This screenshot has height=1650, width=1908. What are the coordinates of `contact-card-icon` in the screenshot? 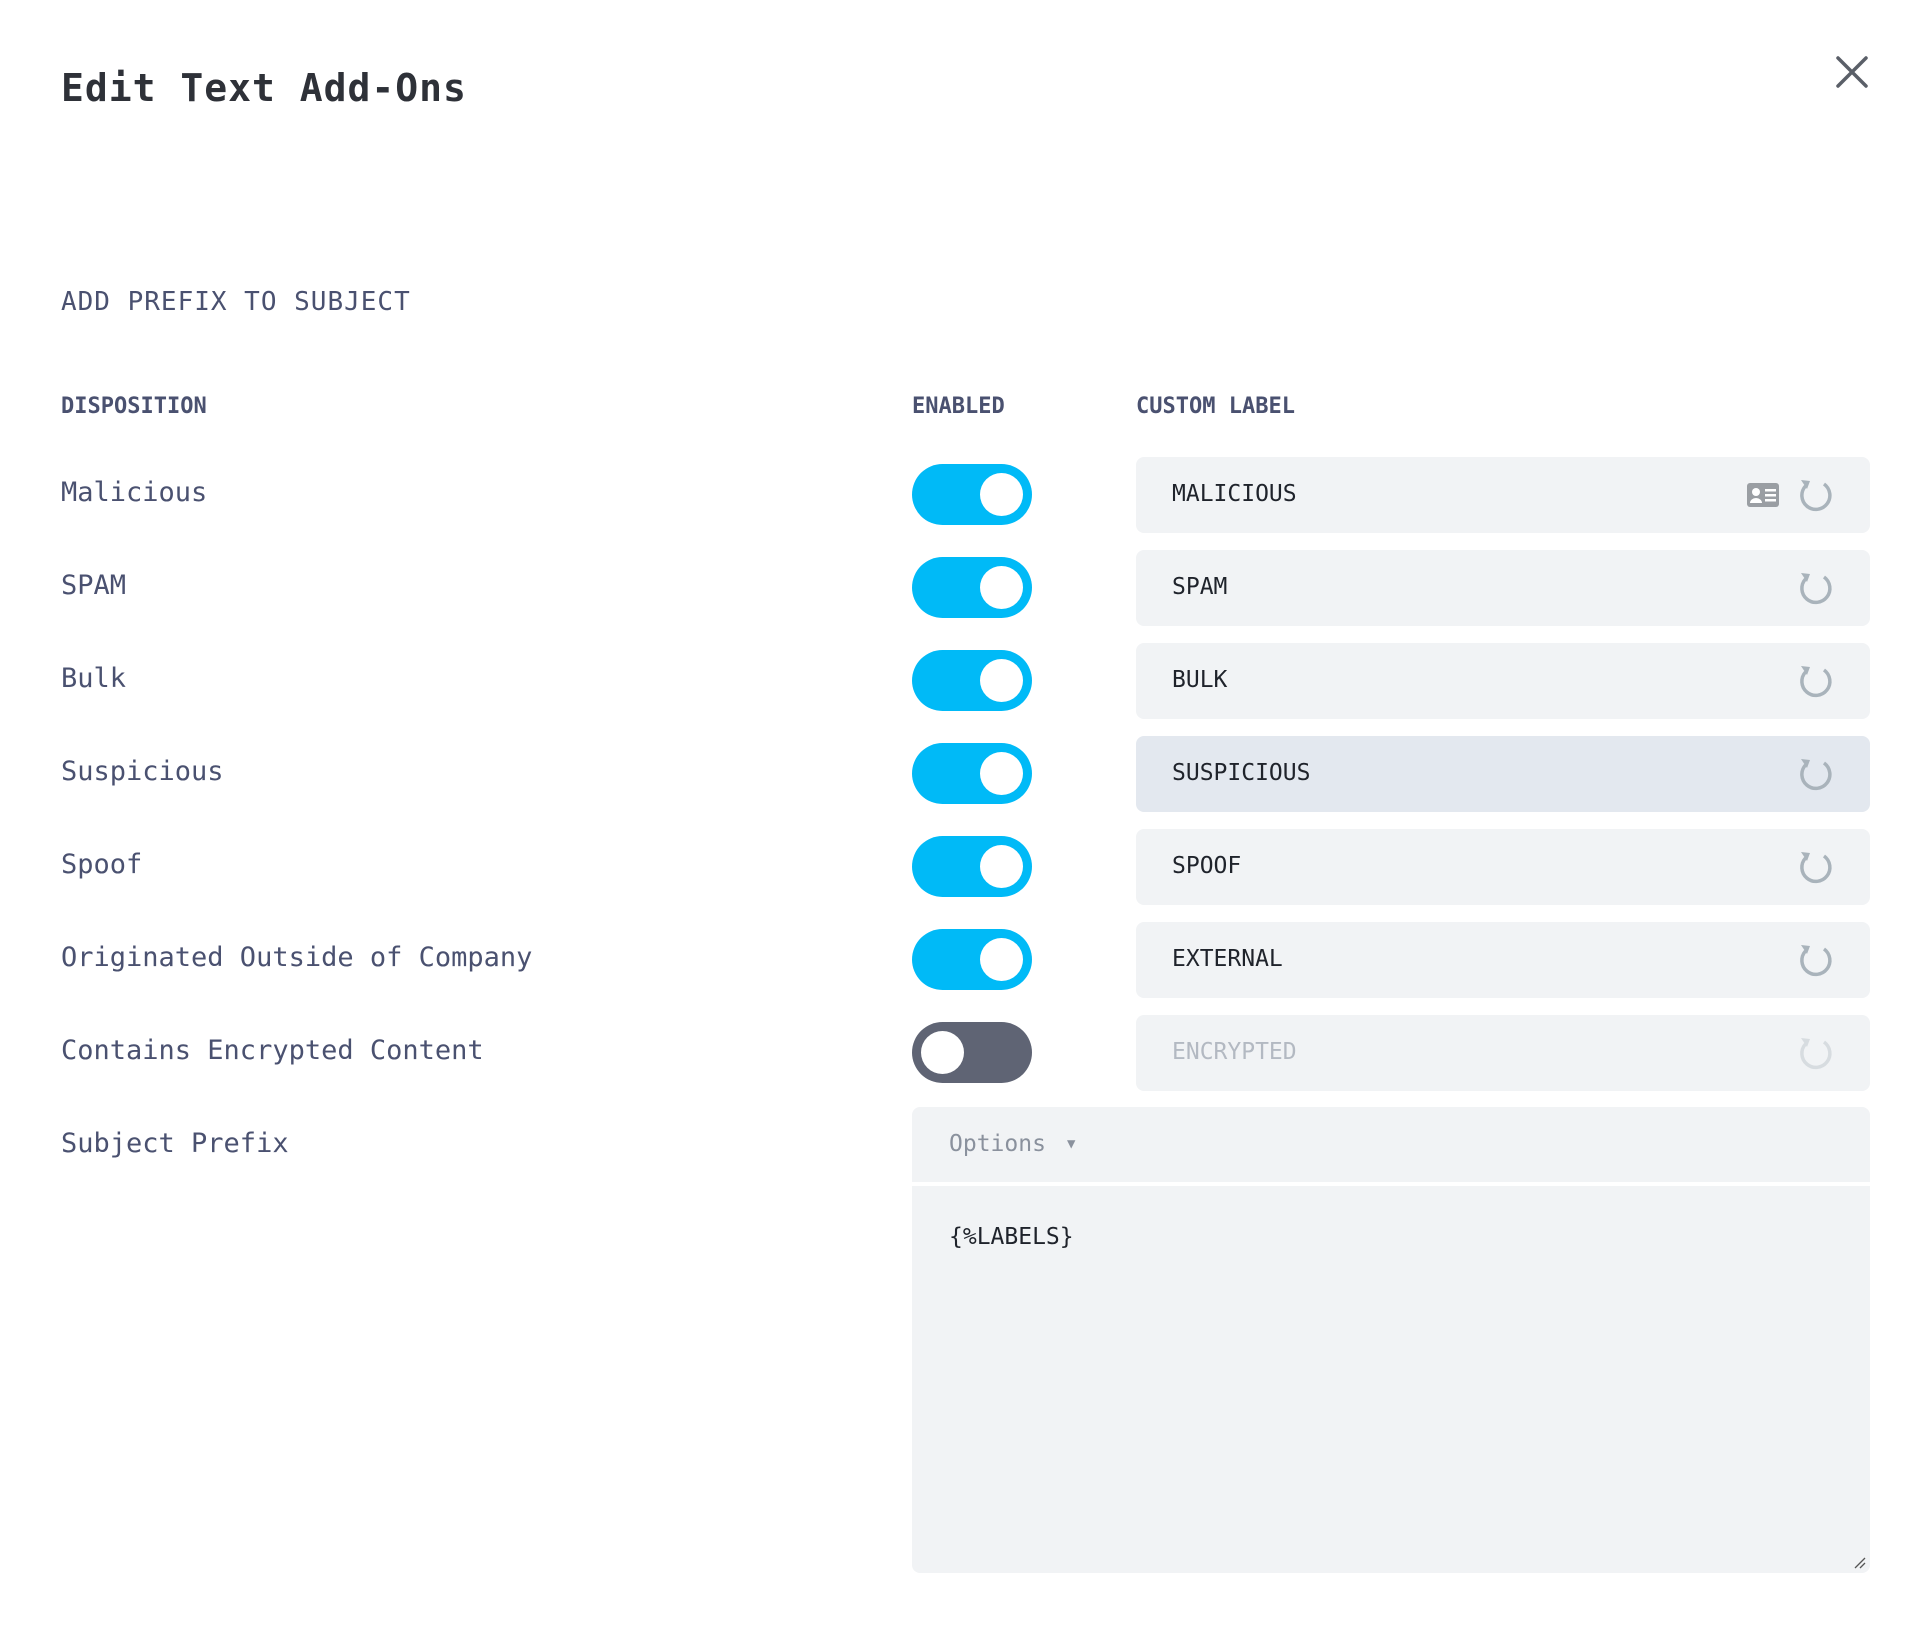 It's located at (1763, 495).